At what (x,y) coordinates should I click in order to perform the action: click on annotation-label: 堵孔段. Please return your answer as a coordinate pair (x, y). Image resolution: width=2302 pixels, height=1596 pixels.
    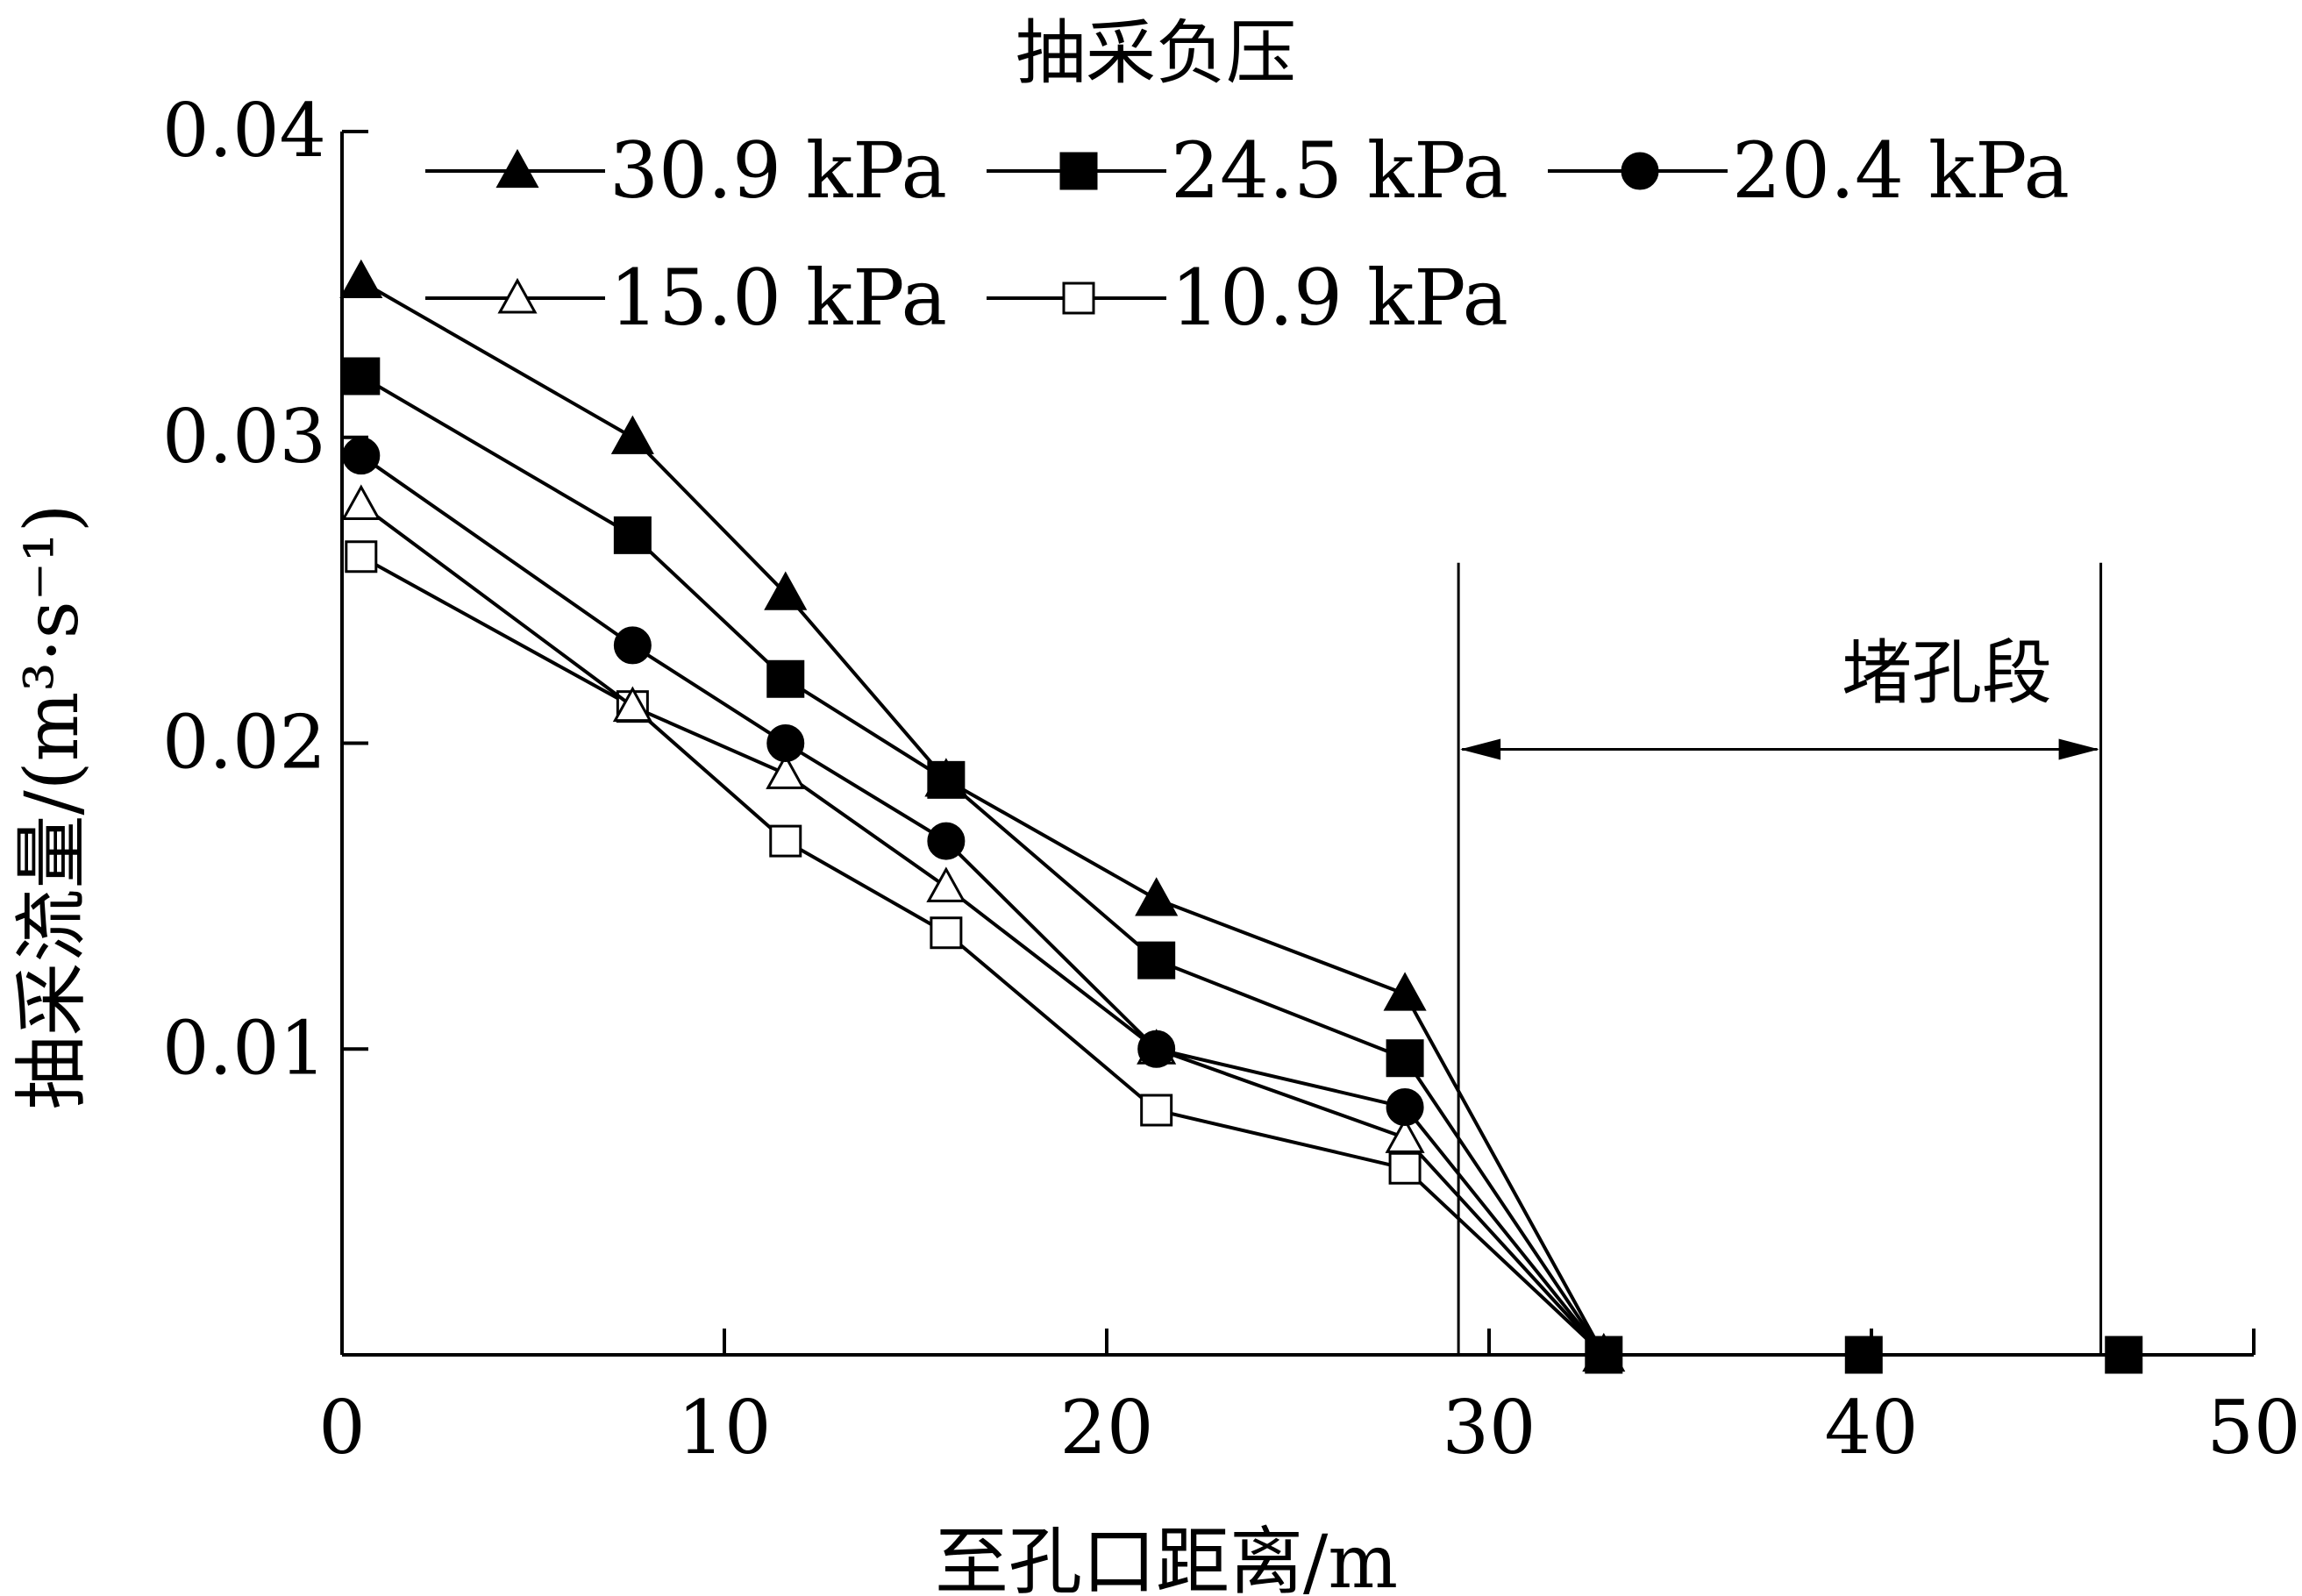
    Looking at the image, I should click on (1947, 673).